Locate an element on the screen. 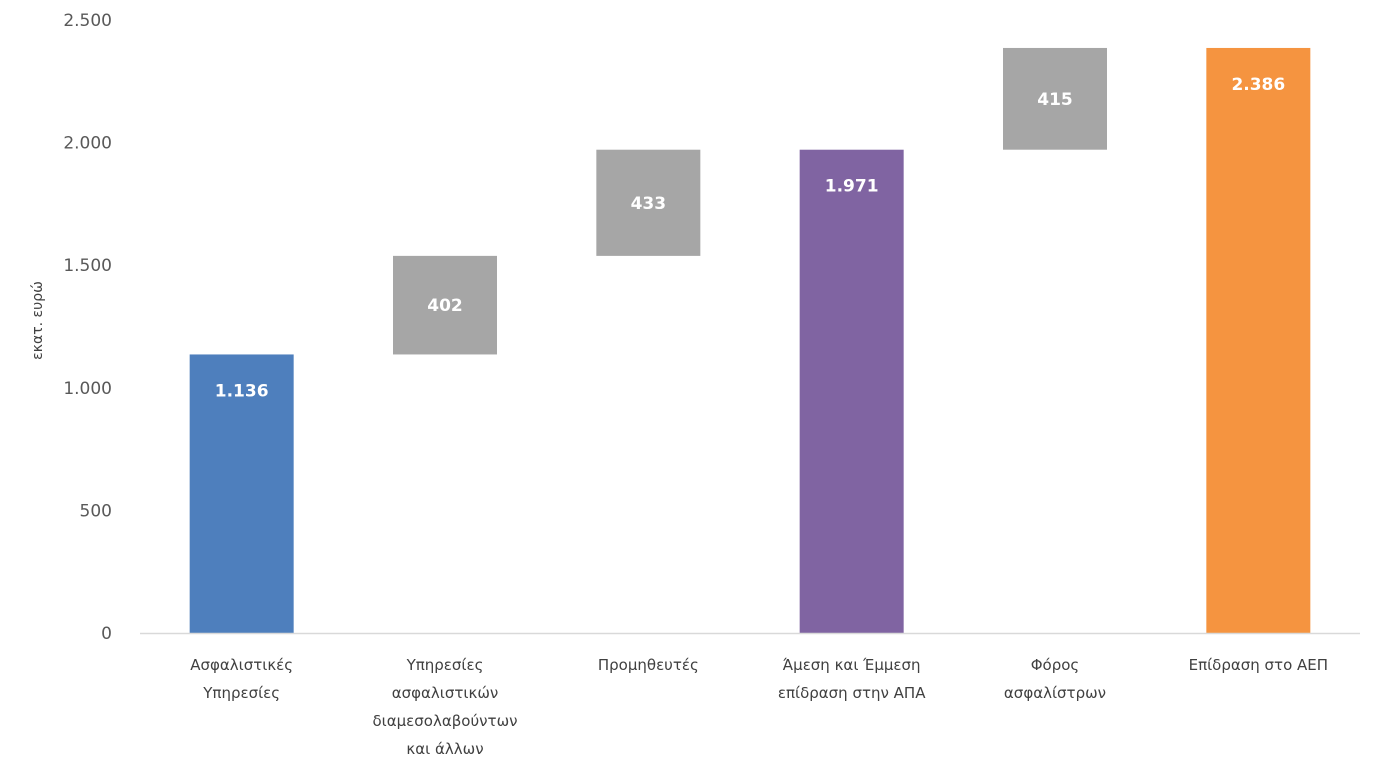 The image size is (1373, 768). y-tick-label: 2.000 is located at coordinates (87, 144).